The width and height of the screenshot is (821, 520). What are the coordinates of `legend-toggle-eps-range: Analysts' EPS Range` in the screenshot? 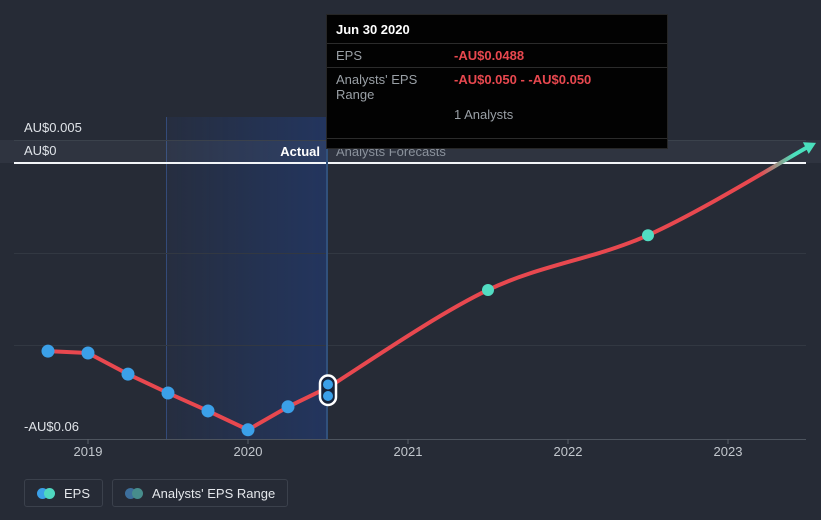 It's located at (200, 493).